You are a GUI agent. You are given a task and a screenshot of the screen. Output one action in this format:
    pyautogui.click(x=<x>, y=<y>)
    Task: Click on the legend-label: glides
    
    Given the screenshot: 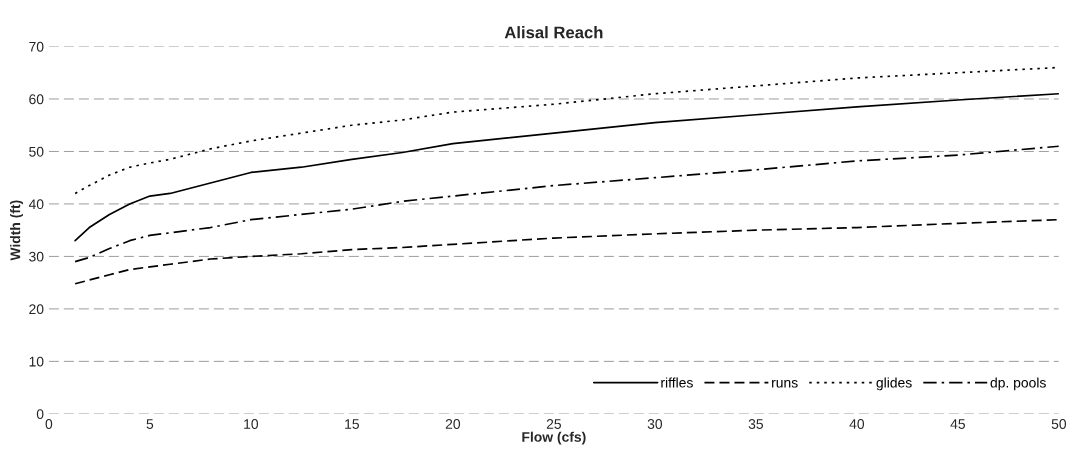 What is the action you would take?
    pyautogui.click(x=894, y=384)
    